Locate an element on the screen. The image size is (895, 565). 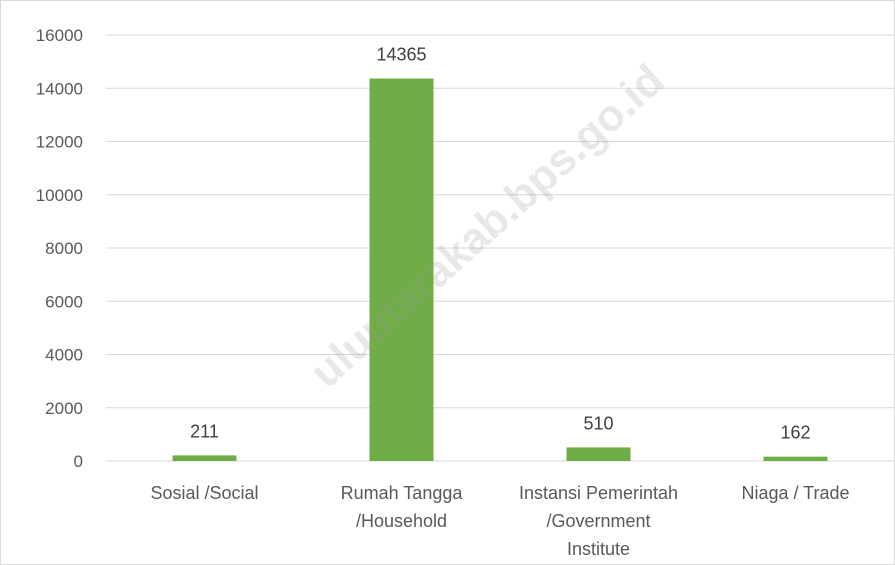
category-label: Instansi Pemerintah is located at coordinates (598, 493).